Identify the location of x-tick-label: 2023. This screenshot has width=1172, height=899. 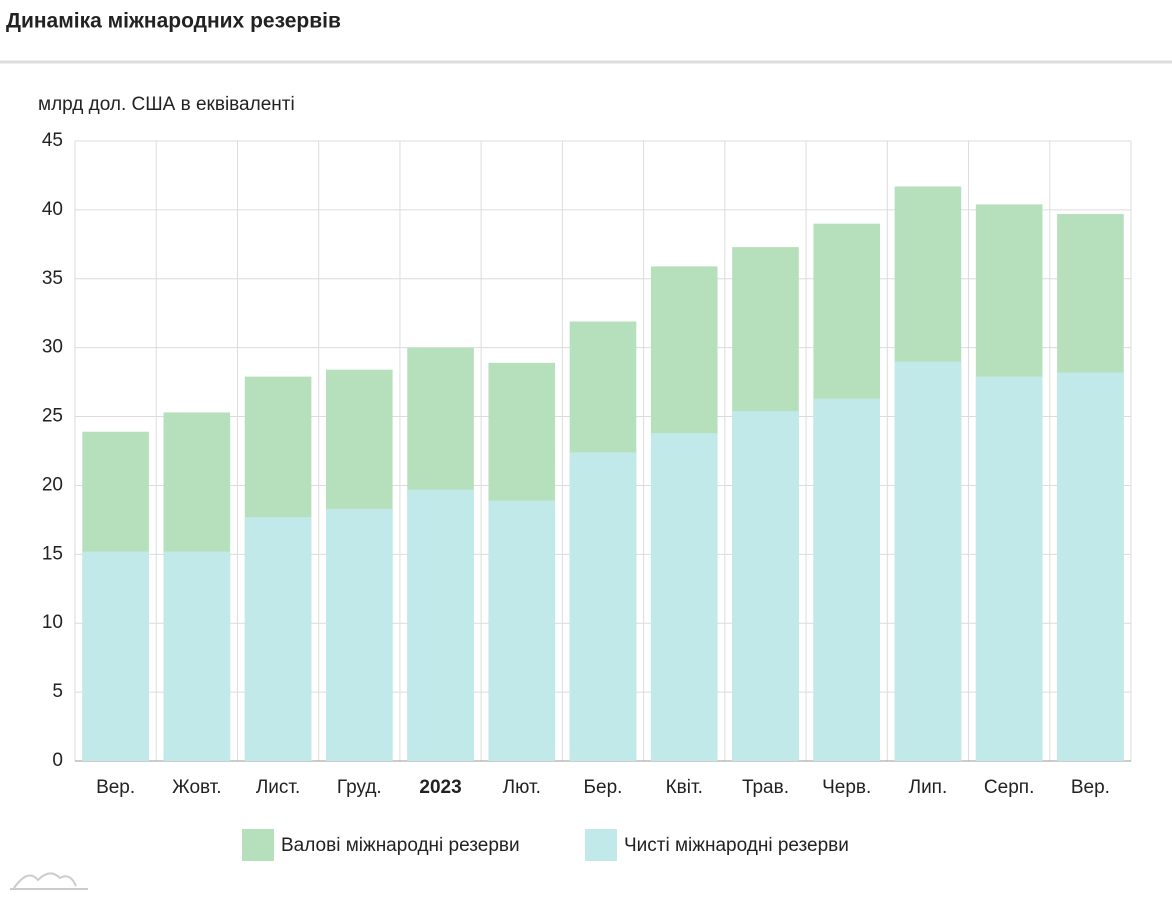
(440, 787).